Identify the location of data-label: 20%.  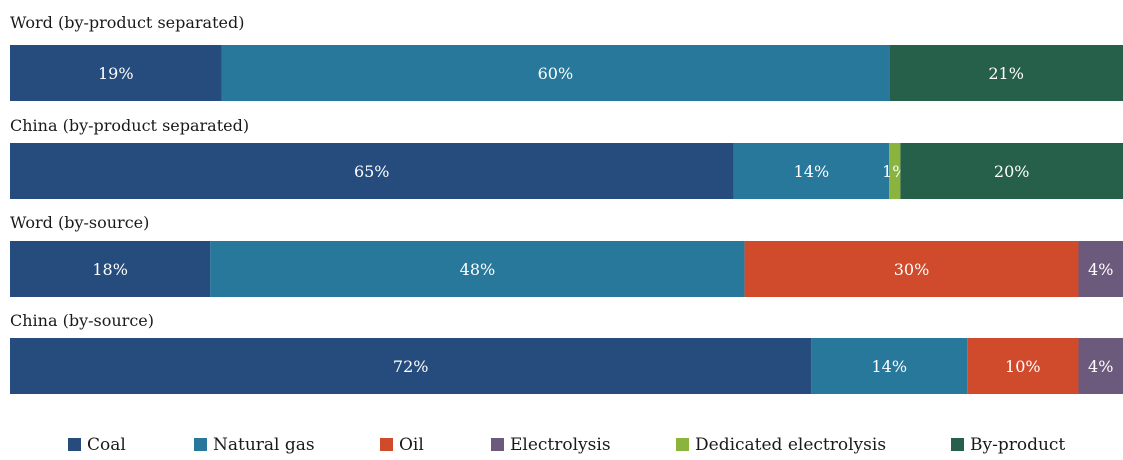
(1012, 171).